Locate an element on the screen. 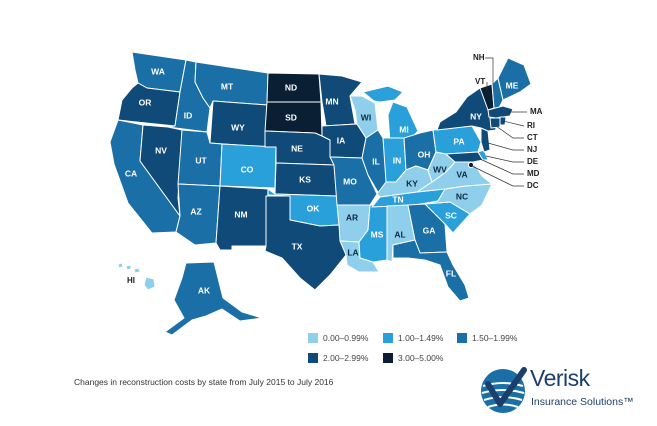 The image size is (657, 426). logo-subtitle: Insurance Solutions™ is located at coordinates (582, 402).